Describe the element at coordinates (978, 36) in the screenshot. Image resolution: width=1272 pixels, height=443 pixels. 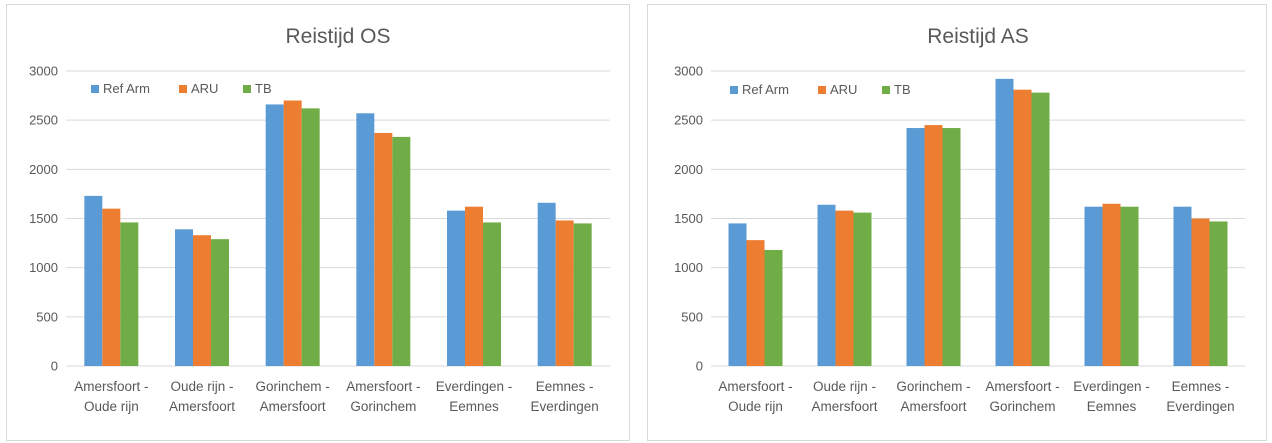
I see `chart-title: Reistijd AS` at that location.